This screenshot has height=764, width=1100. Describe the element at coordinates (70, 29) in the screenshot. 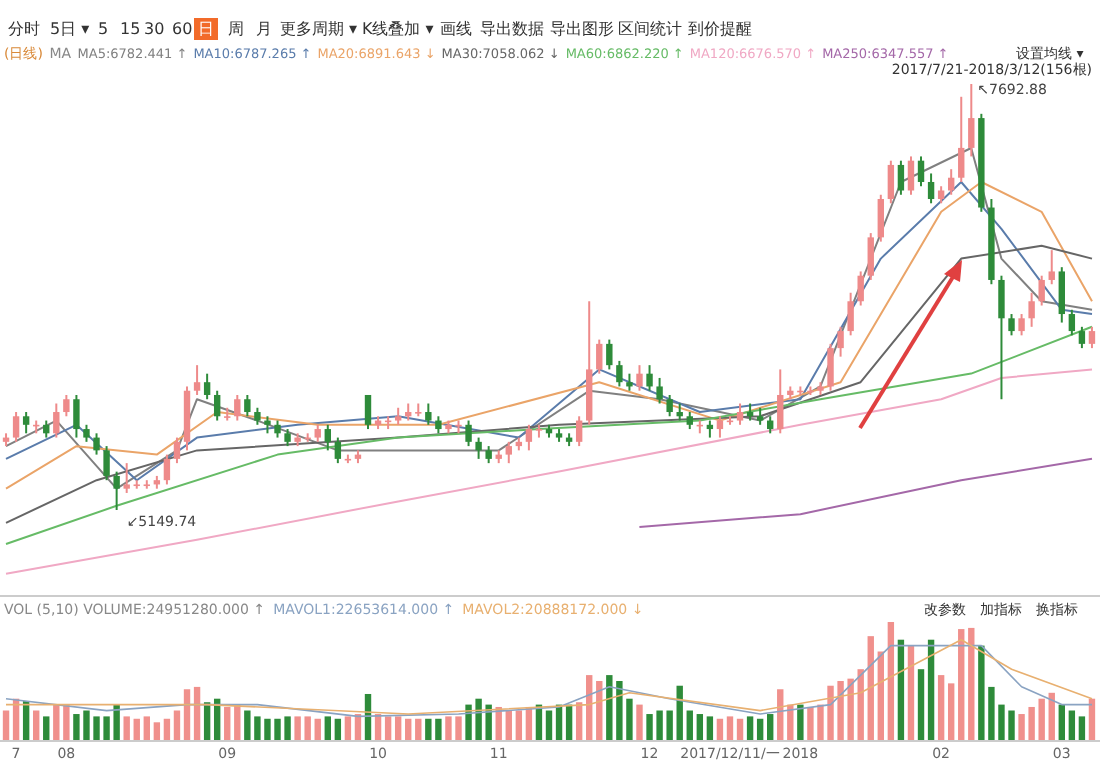

I see `text: 5日 ▾` at that location.